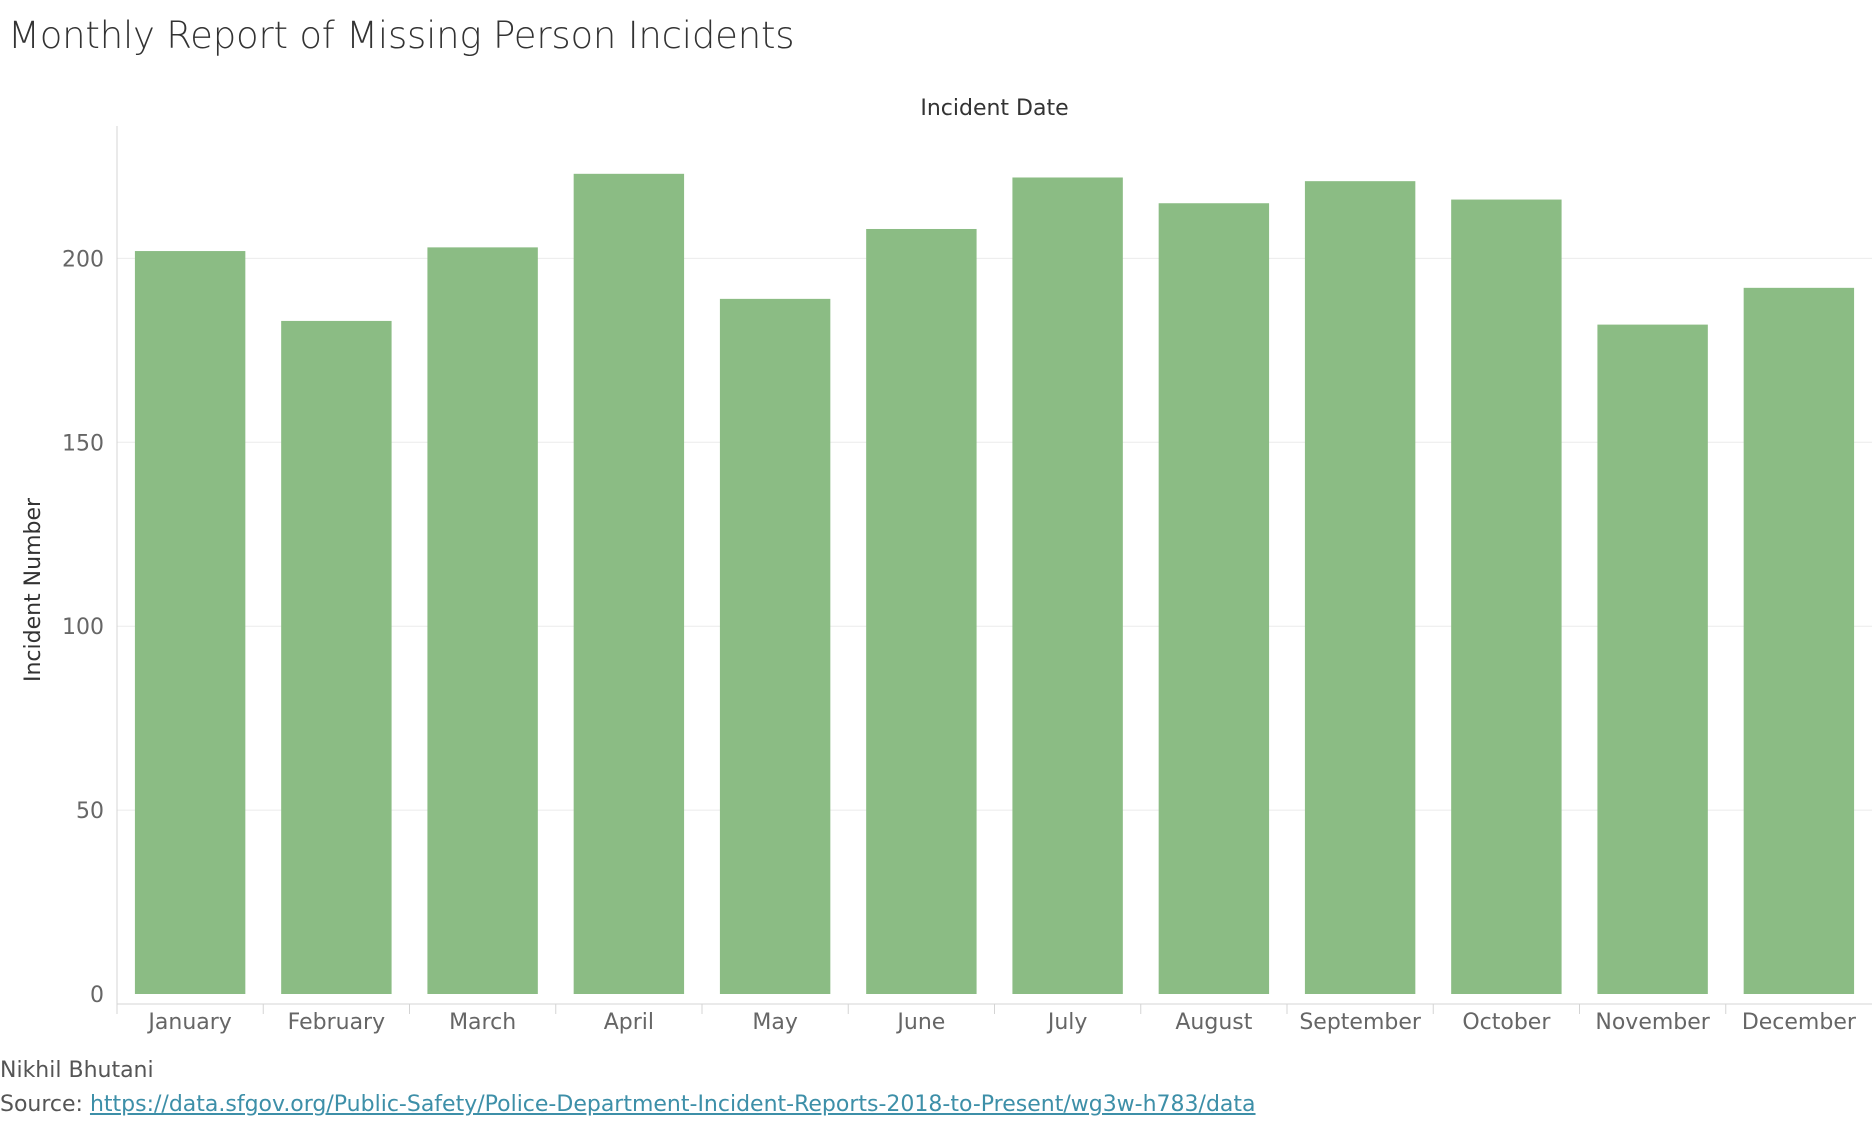 This screenshot has height=1122, width=1872. I want to click on x-tick-label-may: May, so click(774, 1022).